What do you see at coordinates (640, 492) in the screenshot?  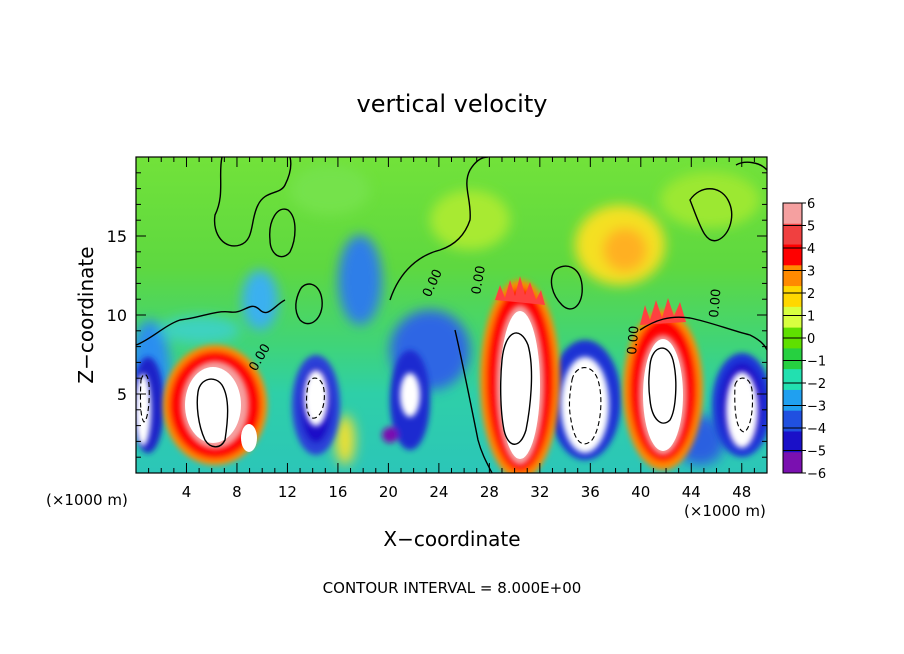 I see `x-tick-label: 40` at bounding box center [640, 492].